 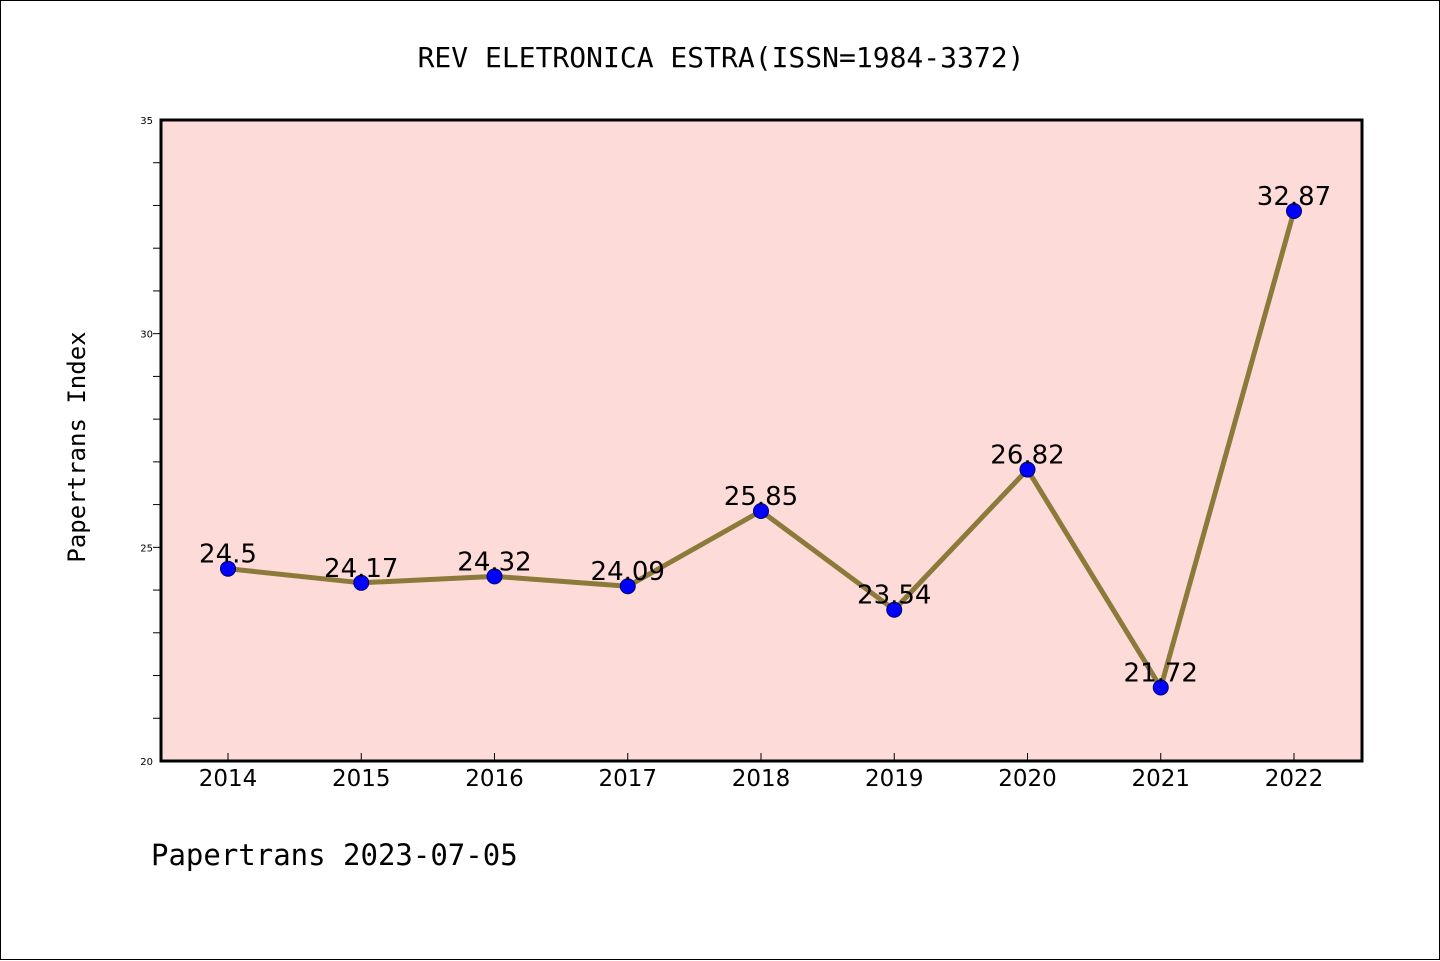 What do you see at coordinates (894, 779) in the screenshot?
I see `x-tick-label: 2019` at bounding box center [894, 779].